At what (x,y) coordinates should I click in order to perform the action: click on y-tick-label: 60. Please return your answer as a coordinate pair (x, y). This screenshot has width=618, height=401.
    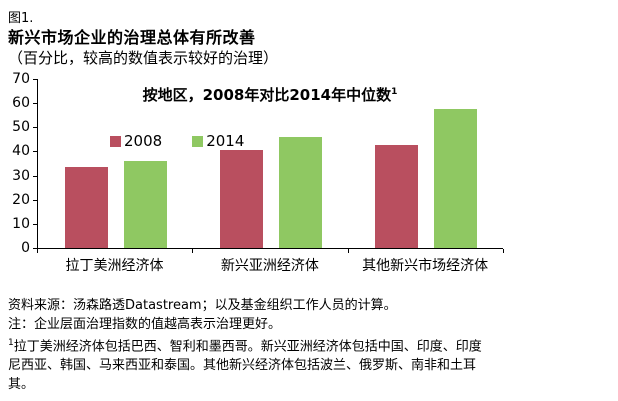
    Looking at the image, I should click on (21, 103).